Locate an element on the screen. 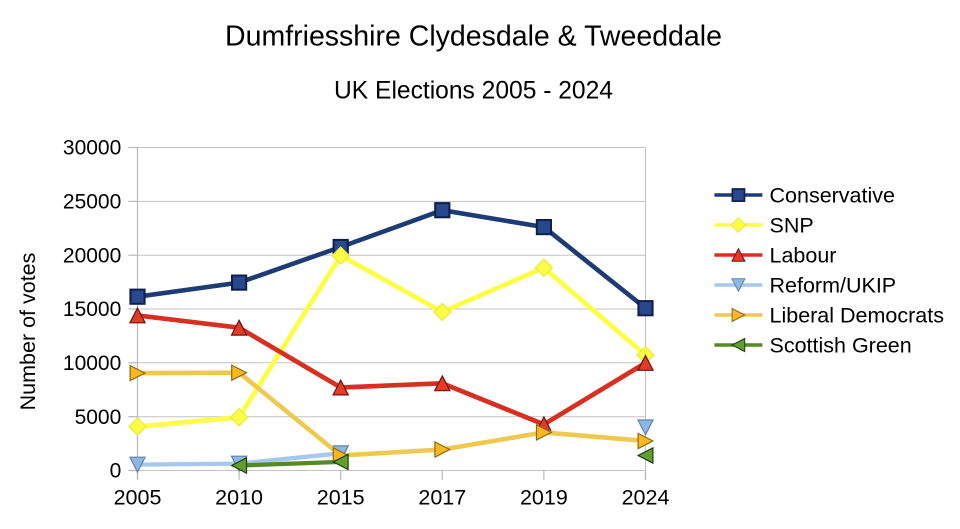 Image resolution: width=960 pixels, height=529 pixels. svg-text:Dumfriesshire Clydesdale & Twe: Dumfriesshire Clydesdale & Tweeddale is located at coordinates (473, 37).